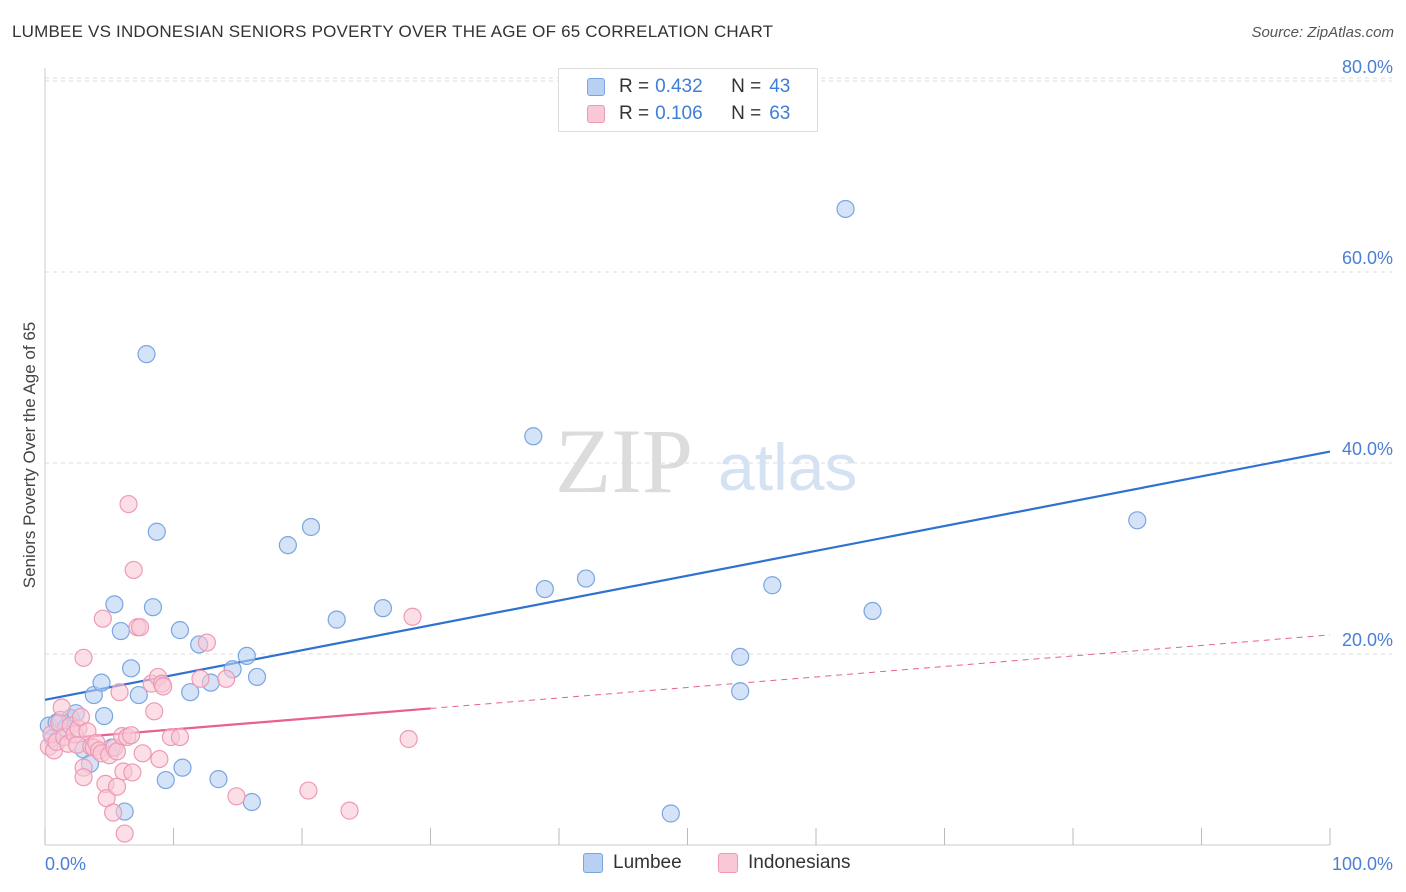 This screenshot has height=892, width=1406. What do you see at coordinates (596, 87) in the screenshot?
I see `legend-swatch-lumbee` at bounding box center [596, 87].